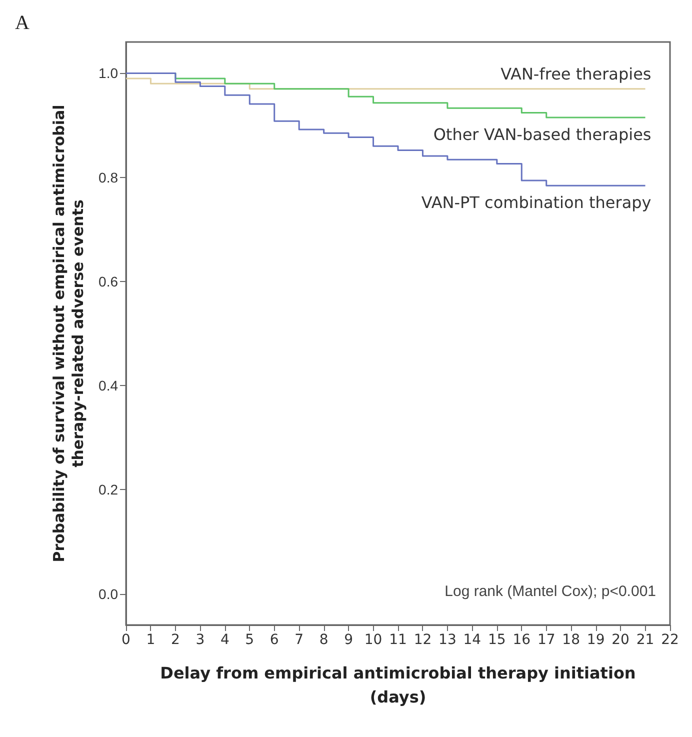 The width and height of the screenshot is (692, 737). Describe the element at coordinates (398, 640) in the screenshot. I see `x-tick-label: 11` at that location.